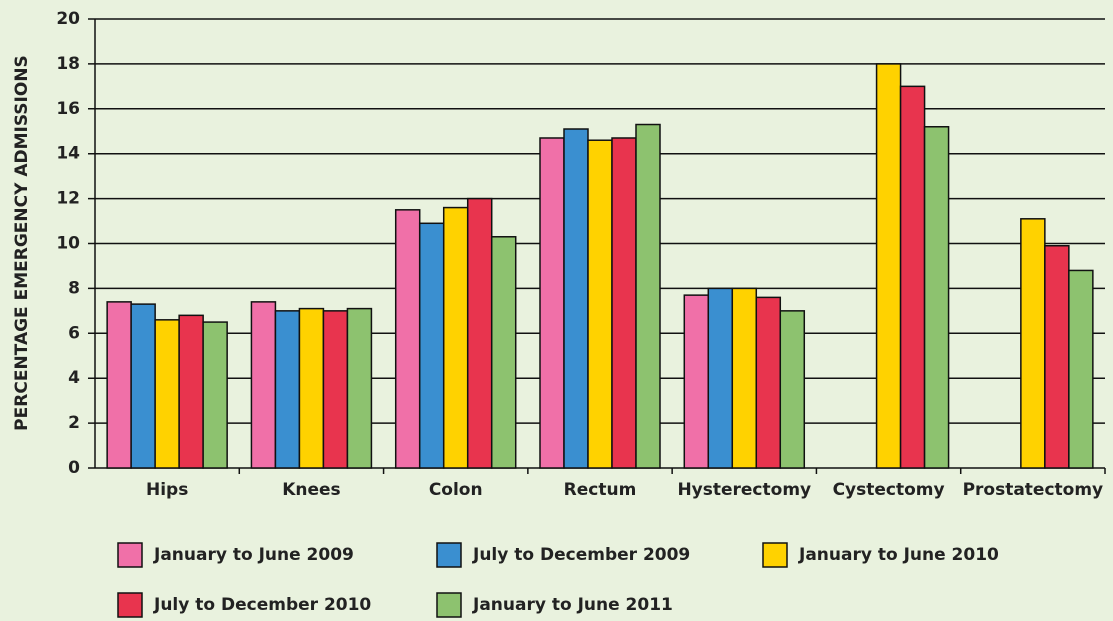 Image resolution: width=1113 pixels, height=621 pixels. Describe the element at coordinates (68, 199) in the screenshot. I see `y-tick-label: 12` at that location.